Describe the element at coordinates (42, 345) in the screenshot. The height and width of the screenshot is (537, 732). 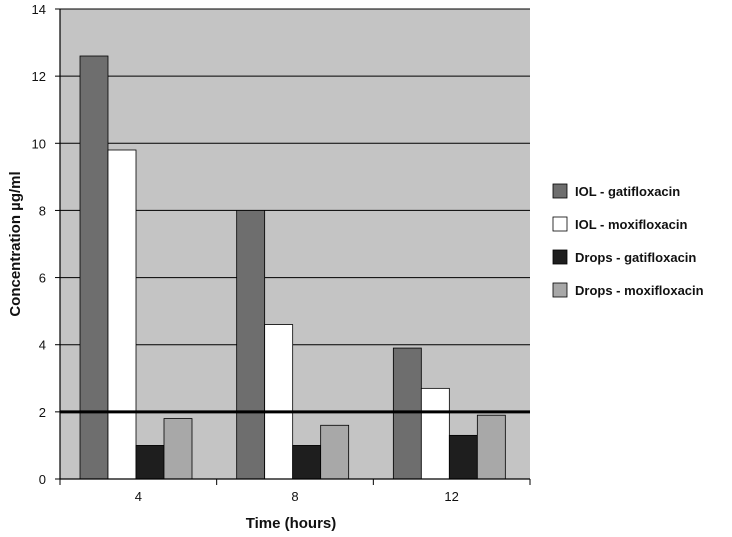
I see `y-tick-label: 4` at that location.